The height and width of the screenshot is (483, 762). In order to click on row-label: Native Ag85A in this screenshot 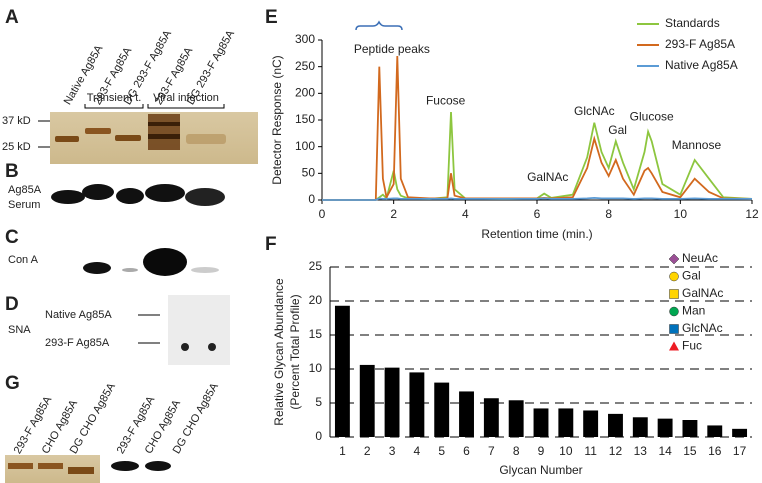, I will do `click(78, 315)`.